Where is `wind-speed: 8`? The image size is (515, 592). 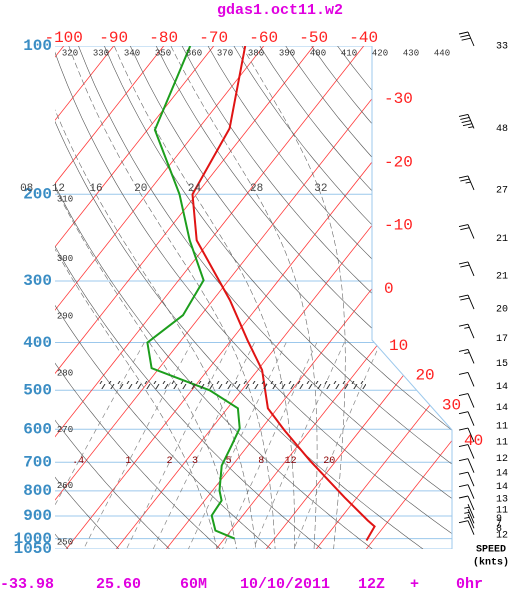
wind-speed: 8 is located at coordinates (499, 529).